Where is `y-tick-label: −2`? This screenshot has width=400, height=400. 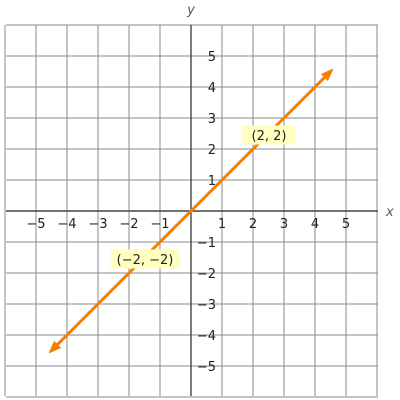
y-tick-label: −2 is located at coordinates (206, 274).